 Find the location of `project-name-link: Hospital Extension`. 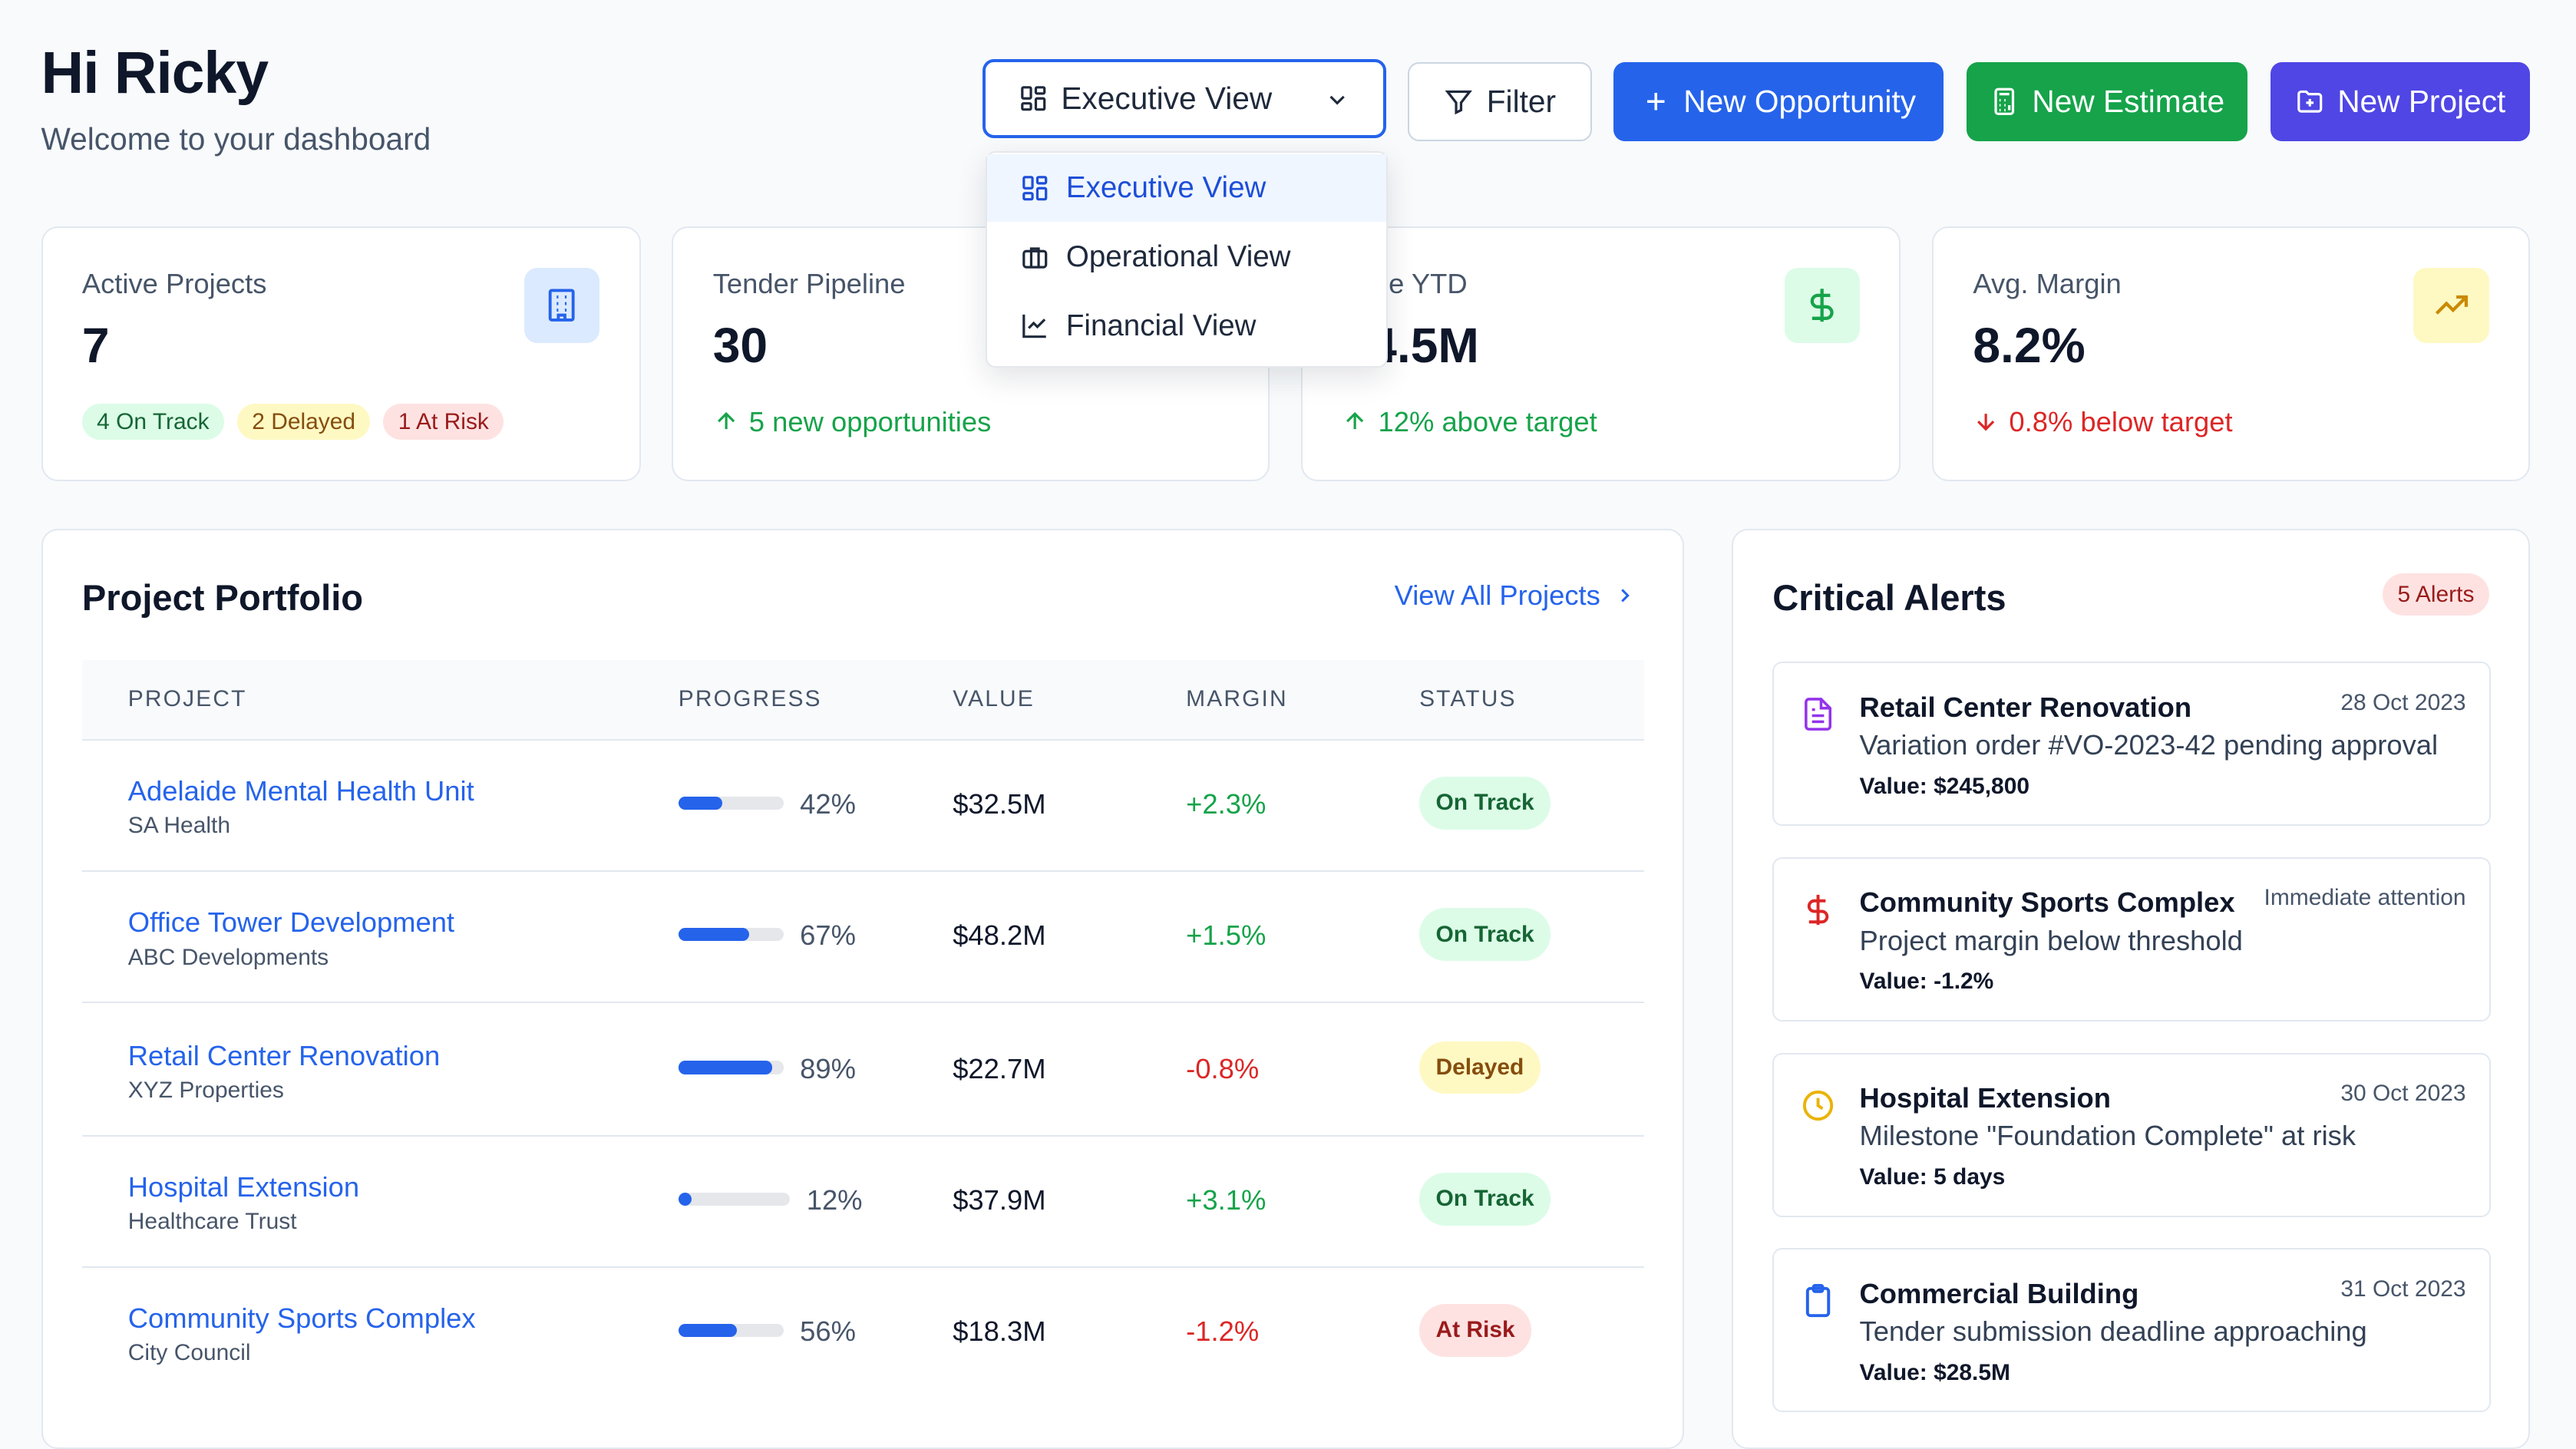

project-name-link: Hospital Extension is located at coordinates (243, 1186).